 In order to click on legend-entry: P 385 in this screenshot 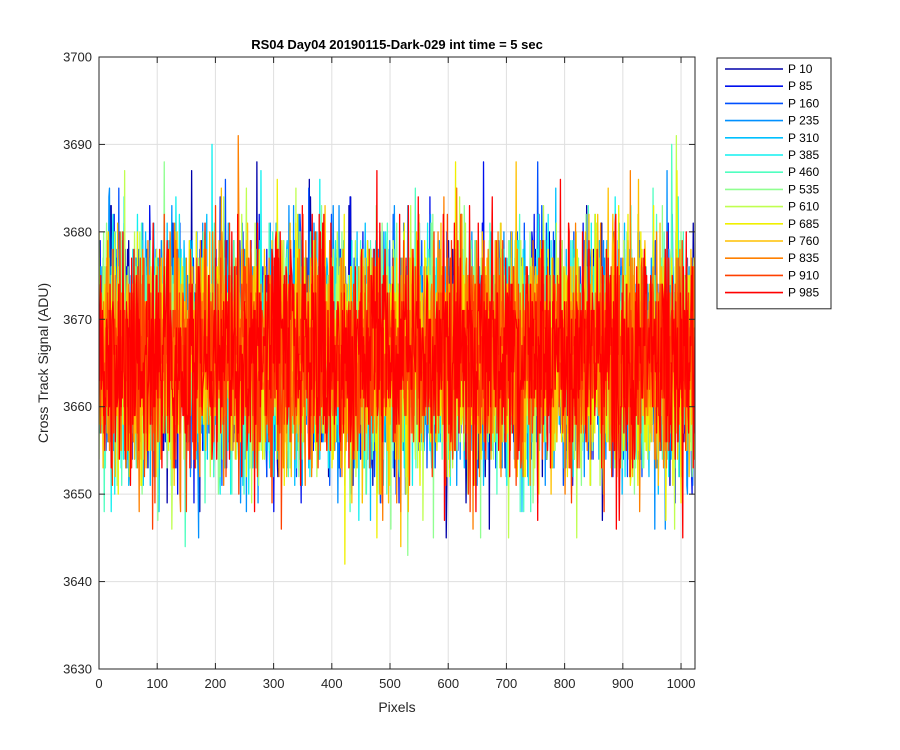, I will do `click(772, 155)`.